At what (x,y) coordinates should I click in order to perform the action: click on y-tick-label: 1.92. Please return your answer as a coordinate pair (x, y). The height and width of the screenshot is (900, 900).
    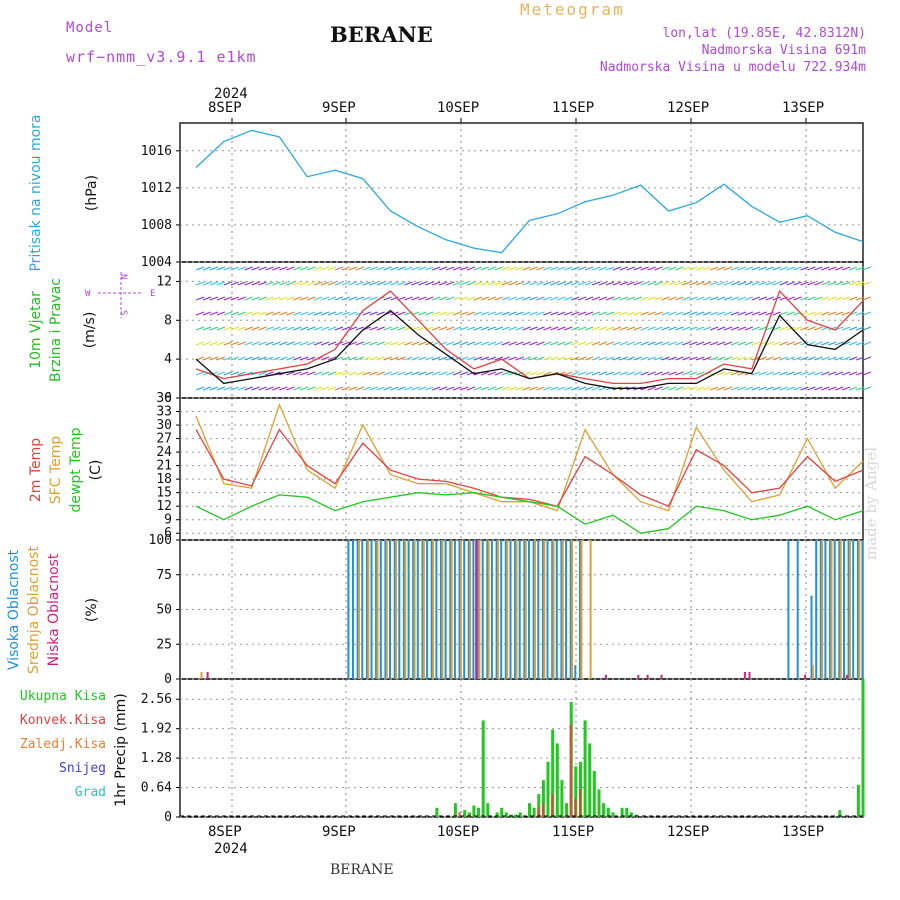
    Looking at the image, I should click on (156, 729).